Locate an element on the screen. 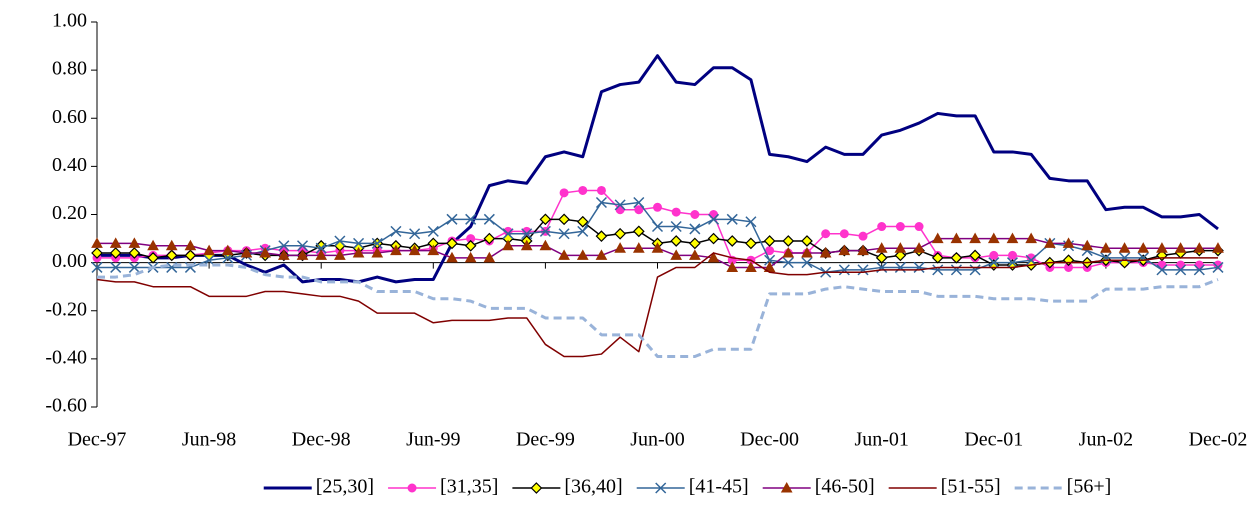  legend-item: [46-50] is located at coordinates (818, 487).